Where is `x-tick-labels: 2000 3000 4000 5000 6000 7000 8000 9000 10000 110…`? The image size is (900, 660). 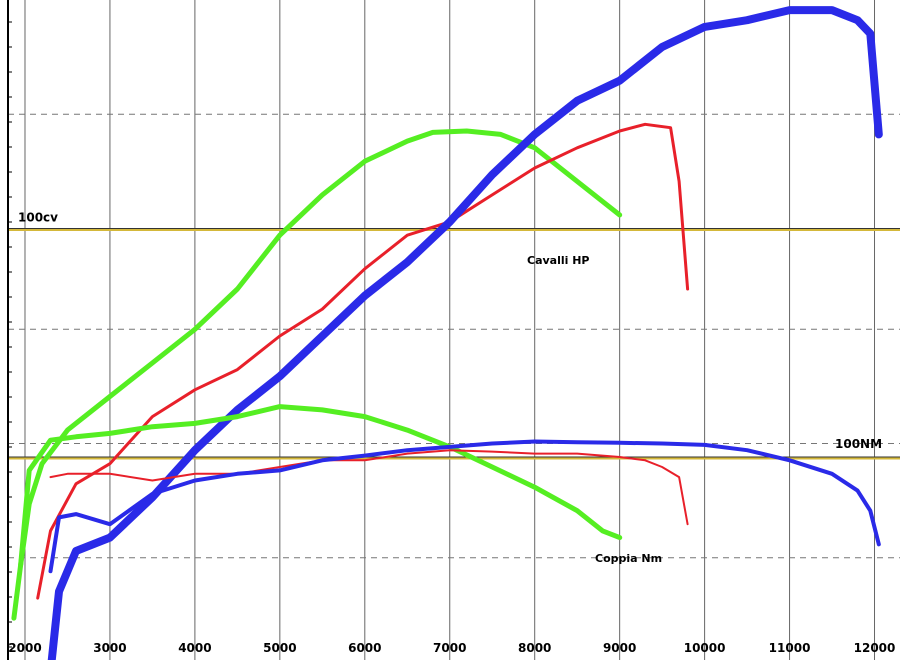
x-tick-labels: 2000 3000 4000 5000 6000 7000 8000 9000 10000 110… is located at coordinates (451, 648).